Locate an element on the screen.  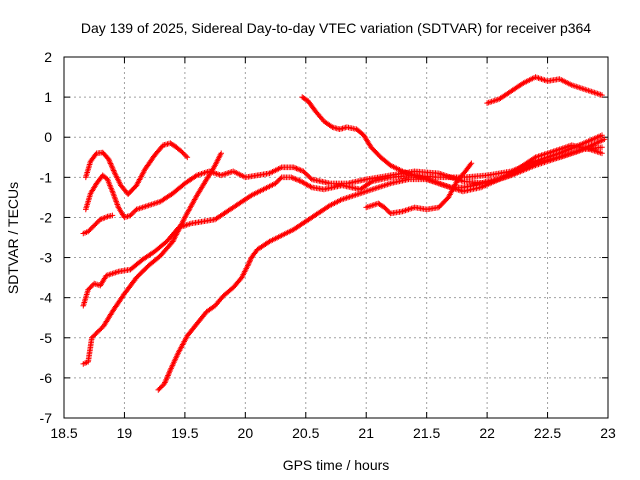
y-tick-label: -2 is located at coordinates (46, 217).